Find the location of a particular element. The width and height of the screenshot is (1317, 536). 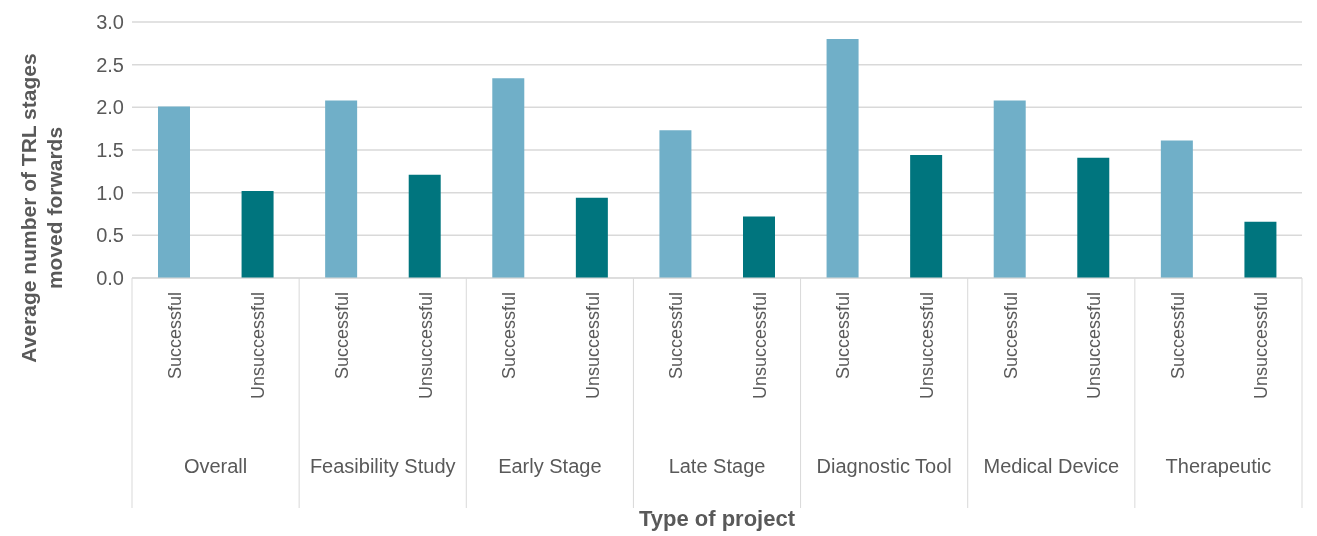

text: Diagnostic Tool is located at coordinates (884, 466).